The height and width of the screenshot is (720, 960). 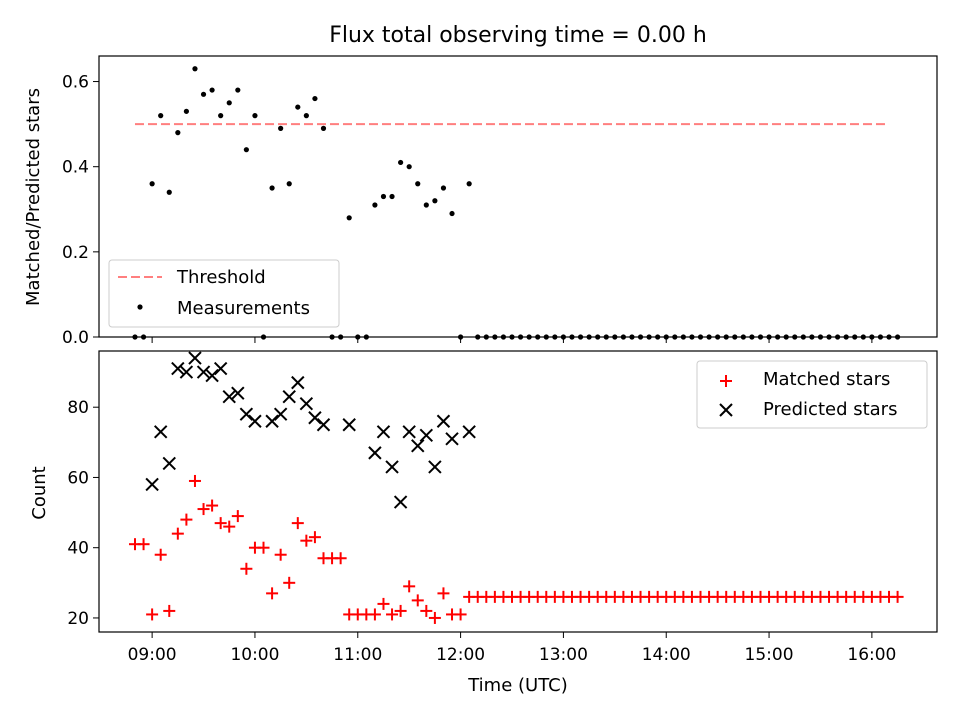 I want to click on ratio-x-axis, so click(x=512, y=340).